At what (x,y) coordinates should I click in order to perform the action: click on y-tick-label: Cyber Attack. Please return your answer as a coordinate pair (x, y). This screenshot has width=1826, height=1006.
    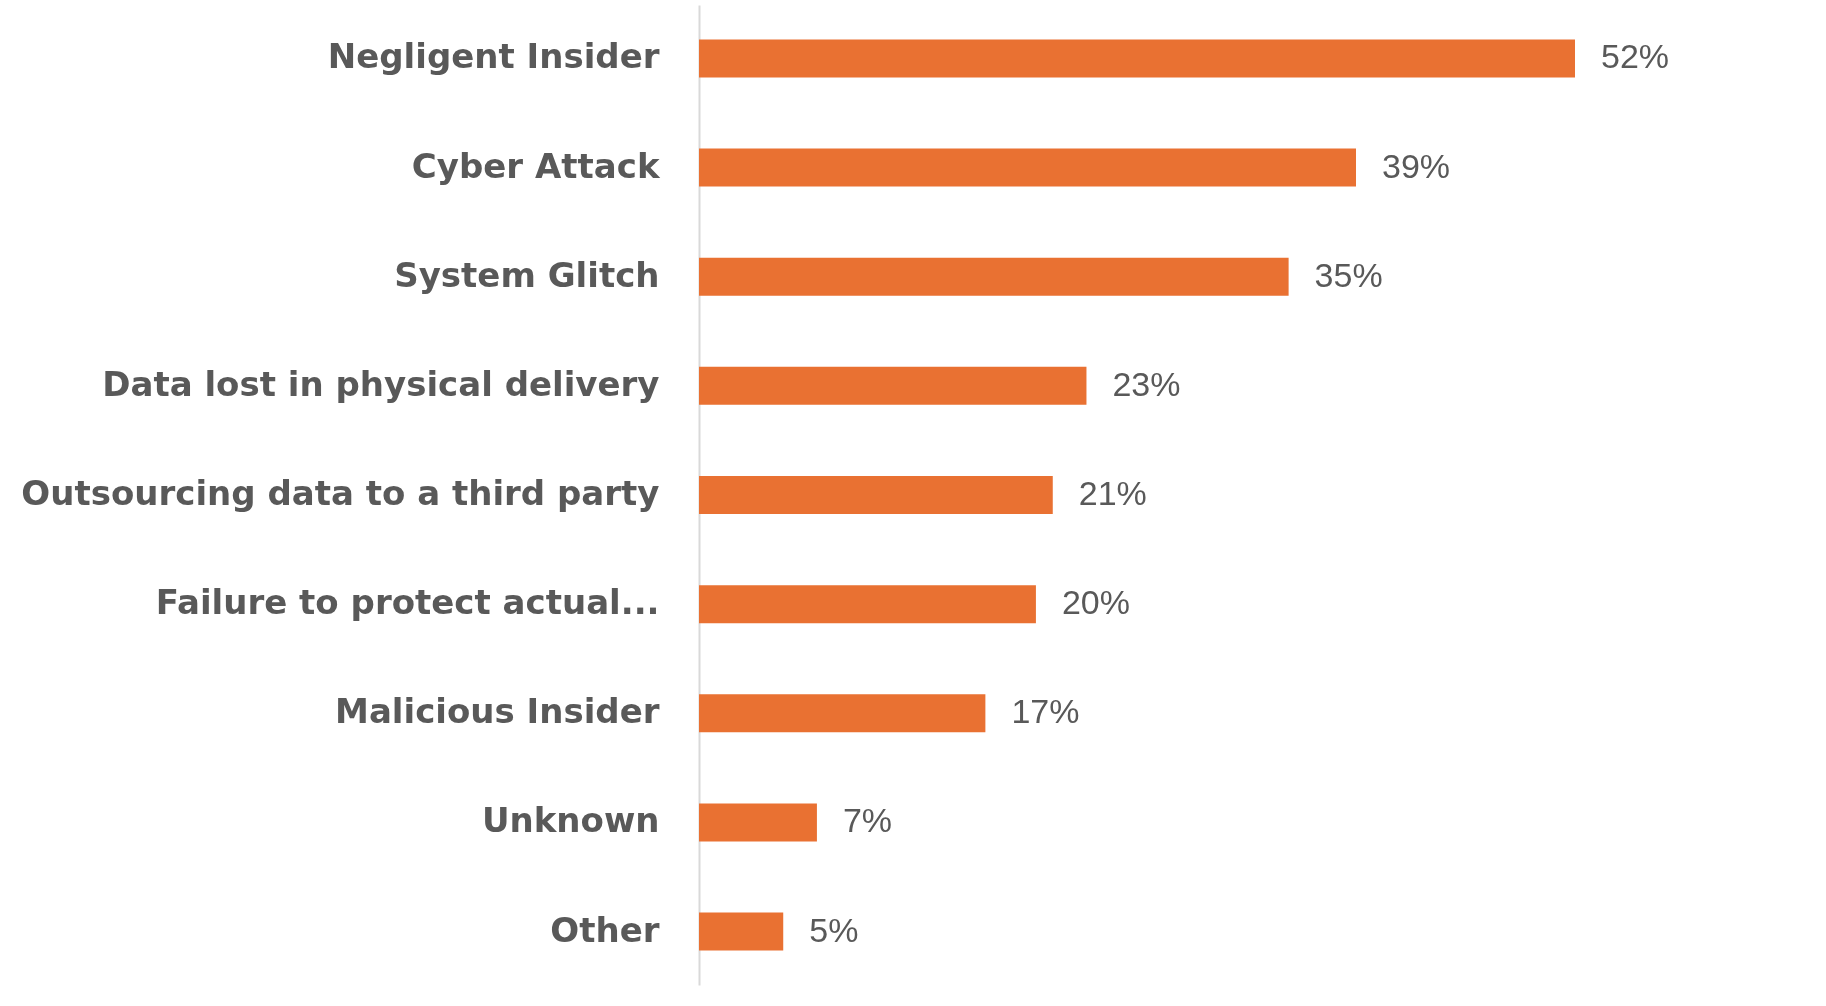
    Looking at the image, I should click on (536, 165).